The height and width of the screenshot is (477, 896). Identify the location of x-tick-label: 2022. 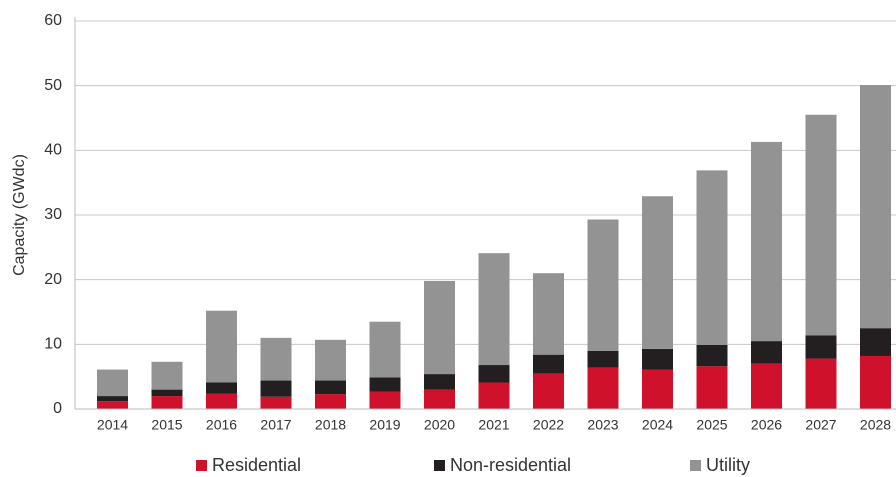
(548, 425).